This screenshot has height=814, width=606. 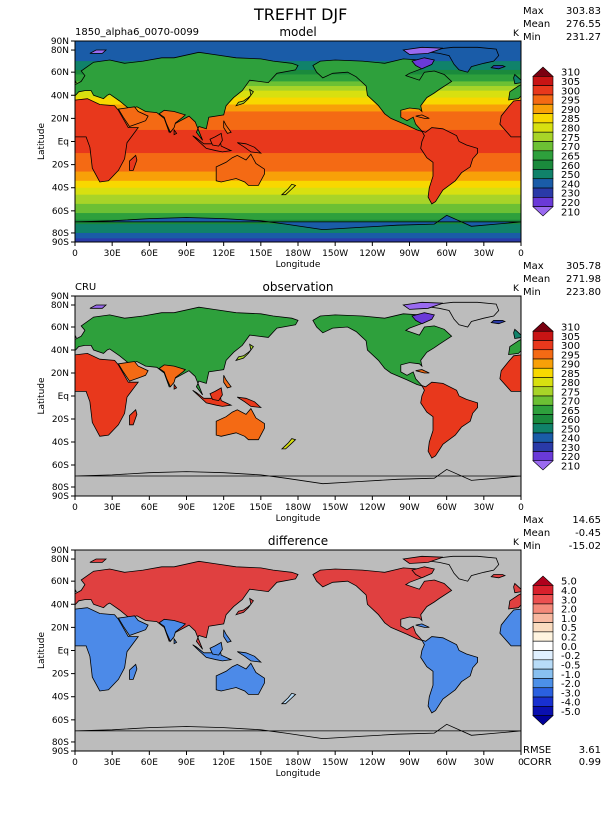 What do you see at coordinates (244, 606) in the screenshot?
I see `coastline-japan` at bounding box center [244, 606].